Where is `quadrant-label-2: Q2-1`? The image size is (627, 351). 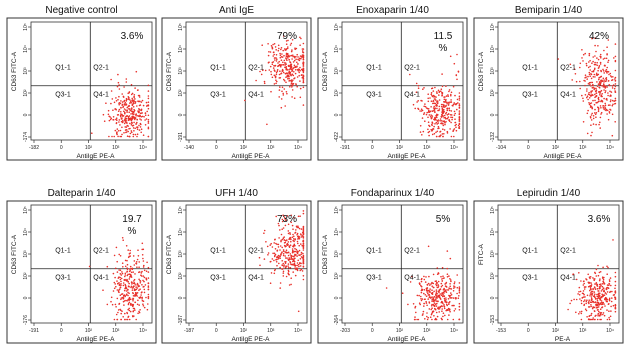
quadrant-label-2: Q2-1 is located at coordinates (412, 68).